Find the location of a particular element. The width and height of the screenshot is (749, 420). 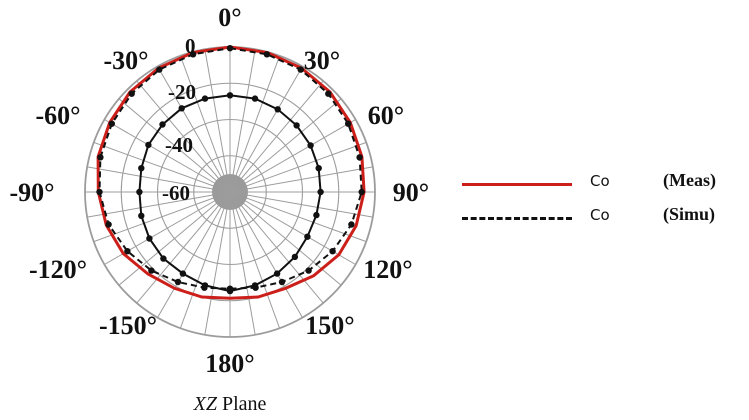

angle-tick-label: -90° is located at coordinates (31, 192).